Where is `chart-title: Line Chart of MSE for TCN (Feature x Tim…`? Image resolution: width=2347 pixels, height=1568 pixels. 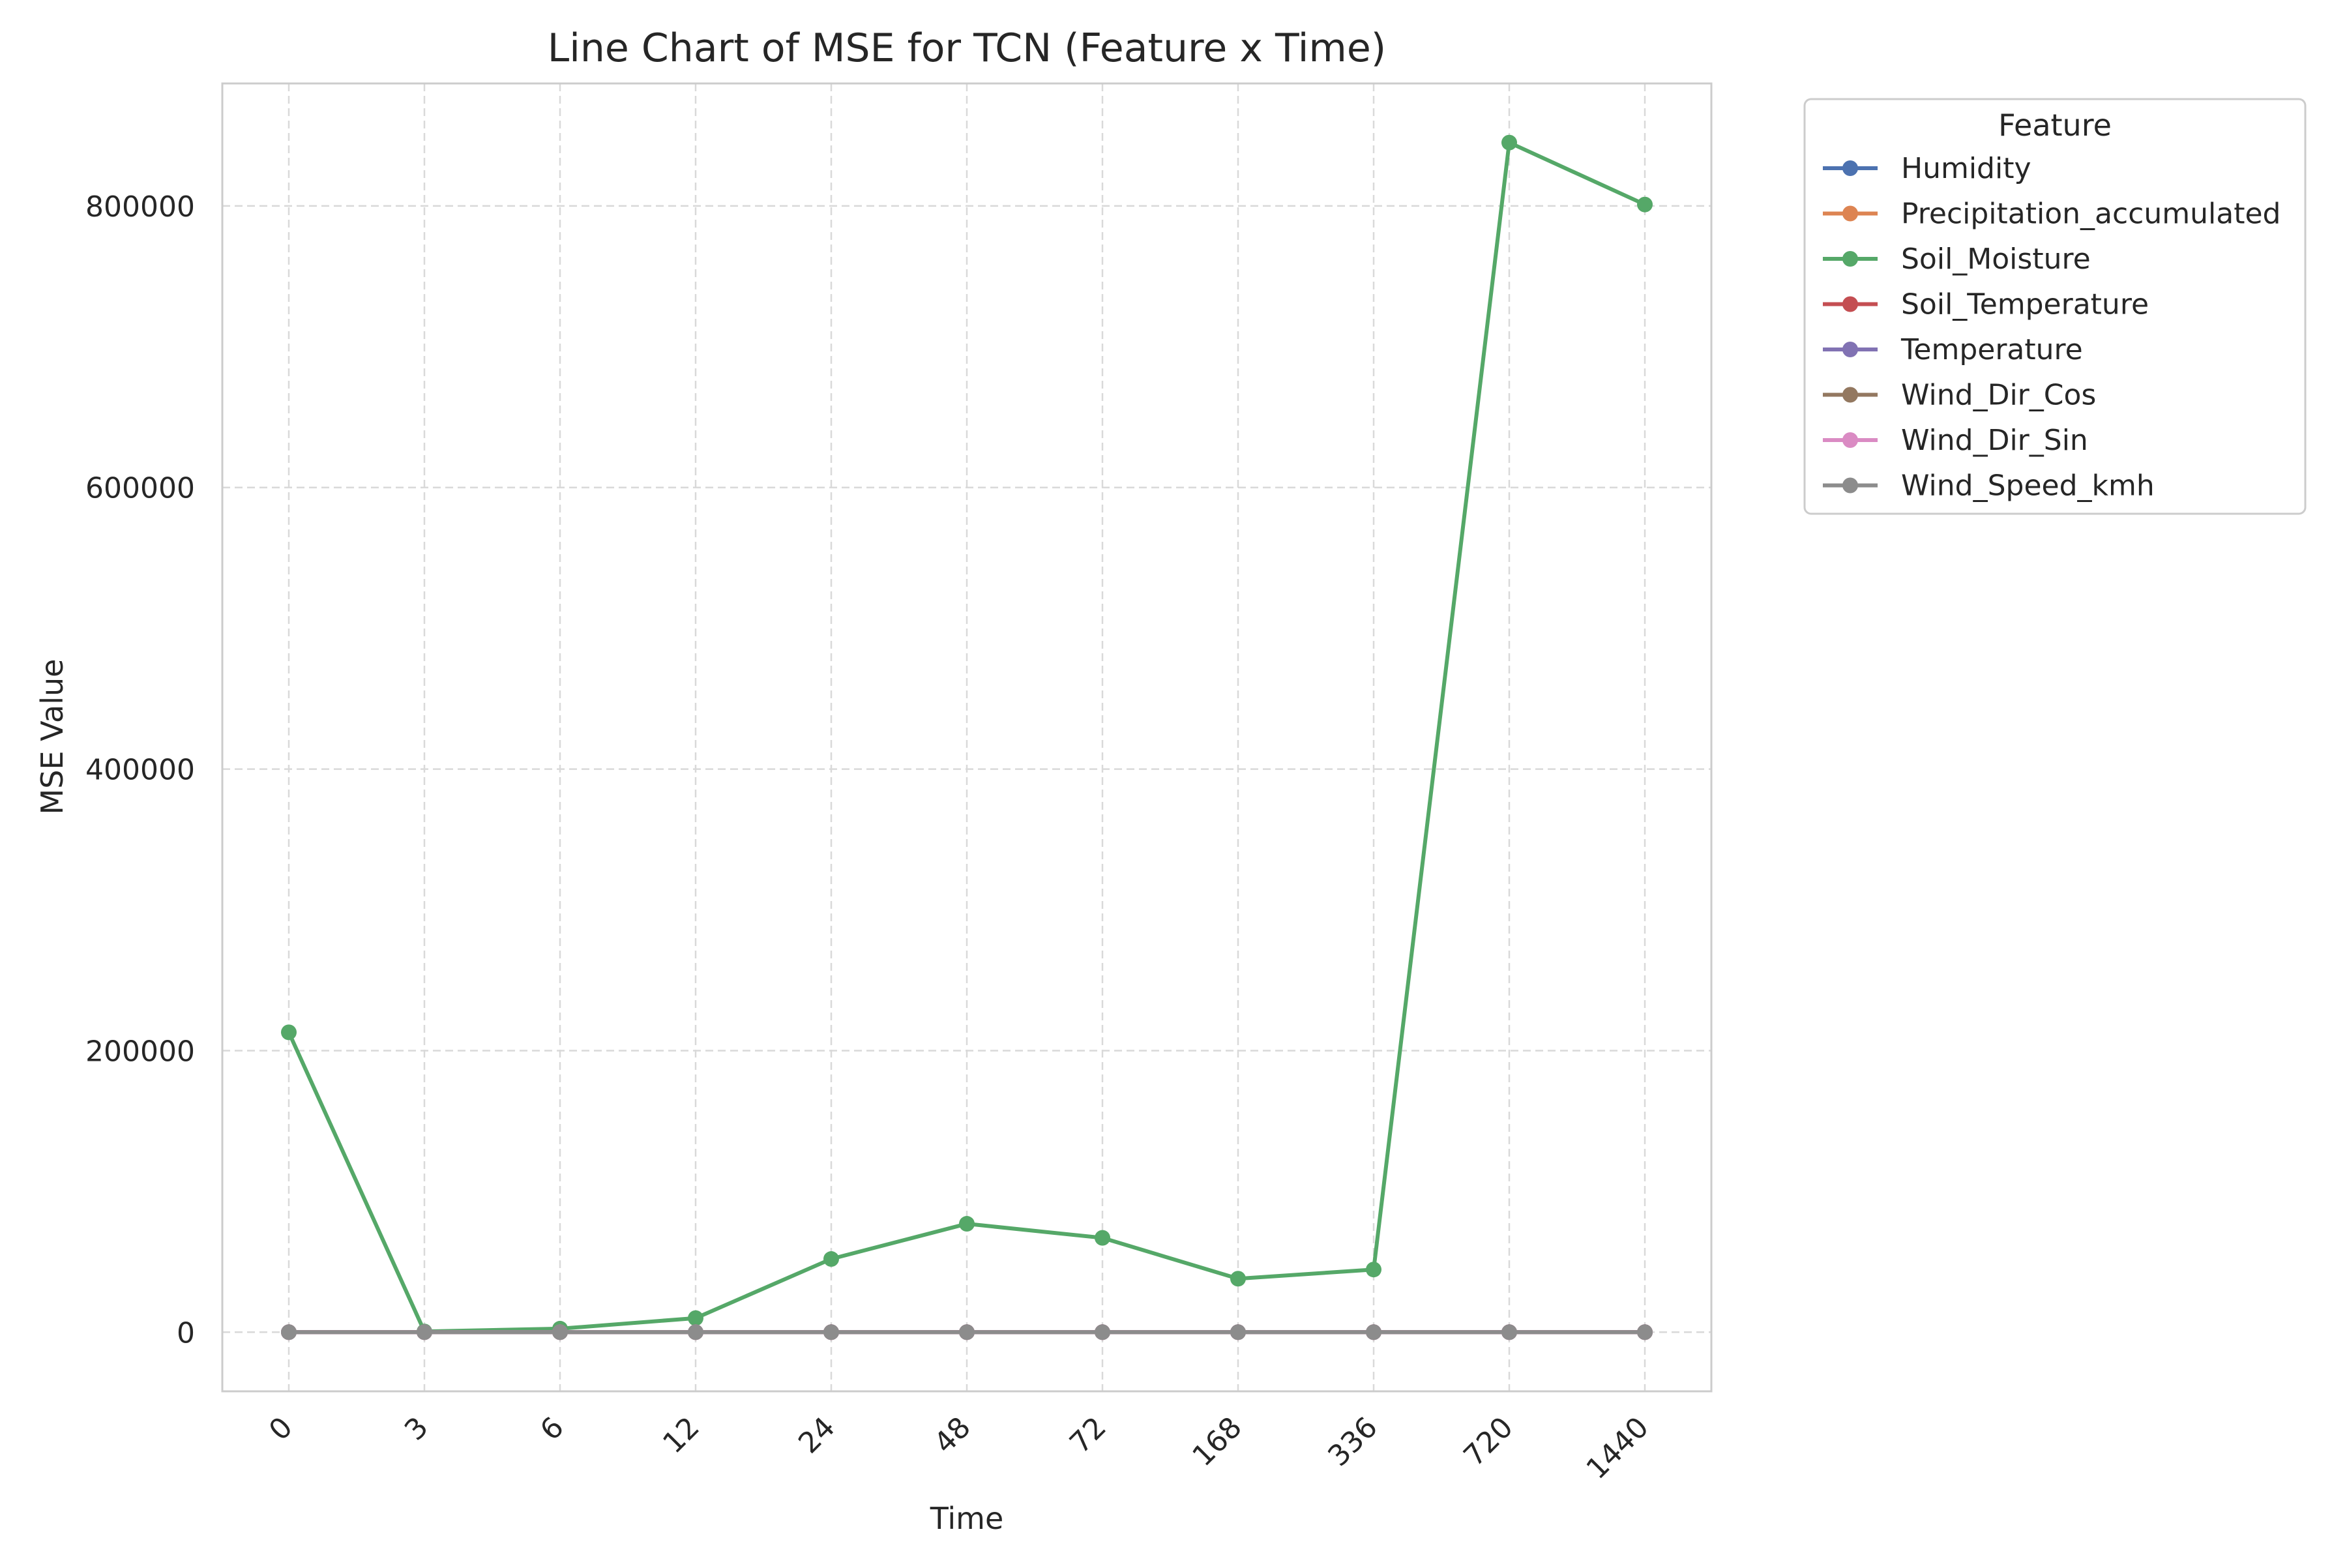
chart-title: Line Chart of MSE for TCN (Feature x Tim… is located at coordinates (967, 48).